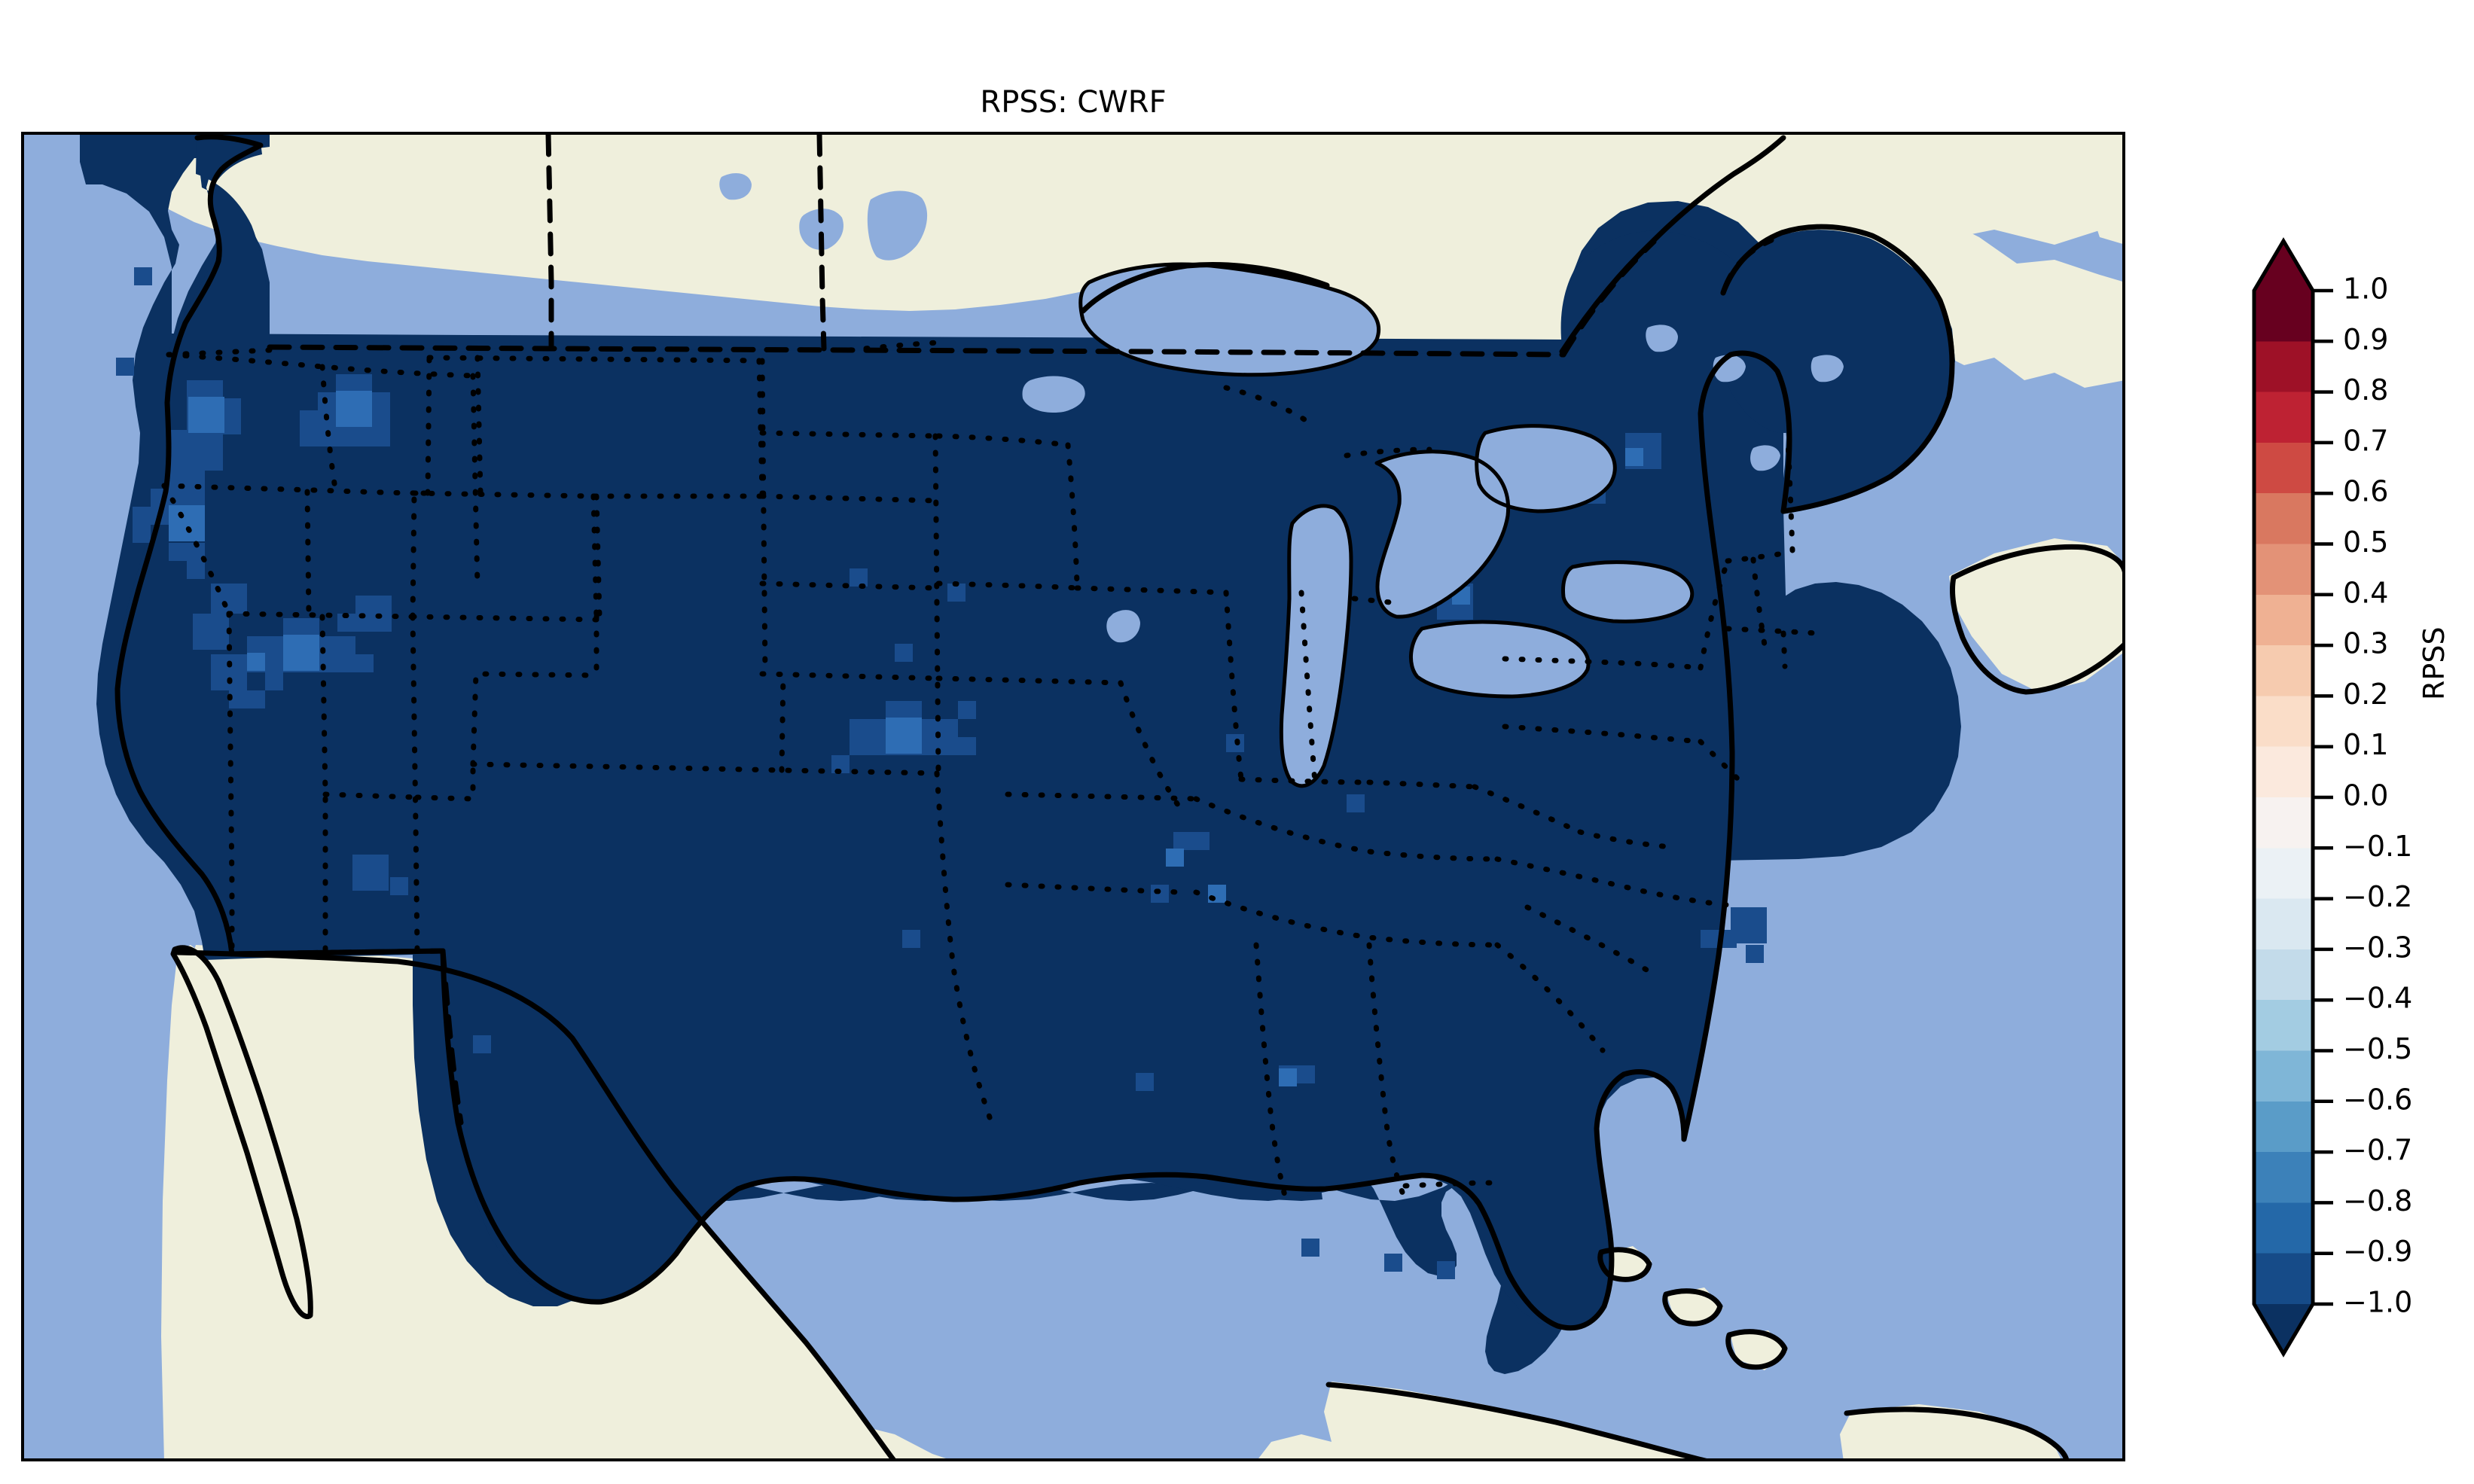 This screenshot has height=1484, width=2474. Describe the element at coordinates (2365, 390) in the screenshot. I see `cb-tick-2: 0.8` at that location.